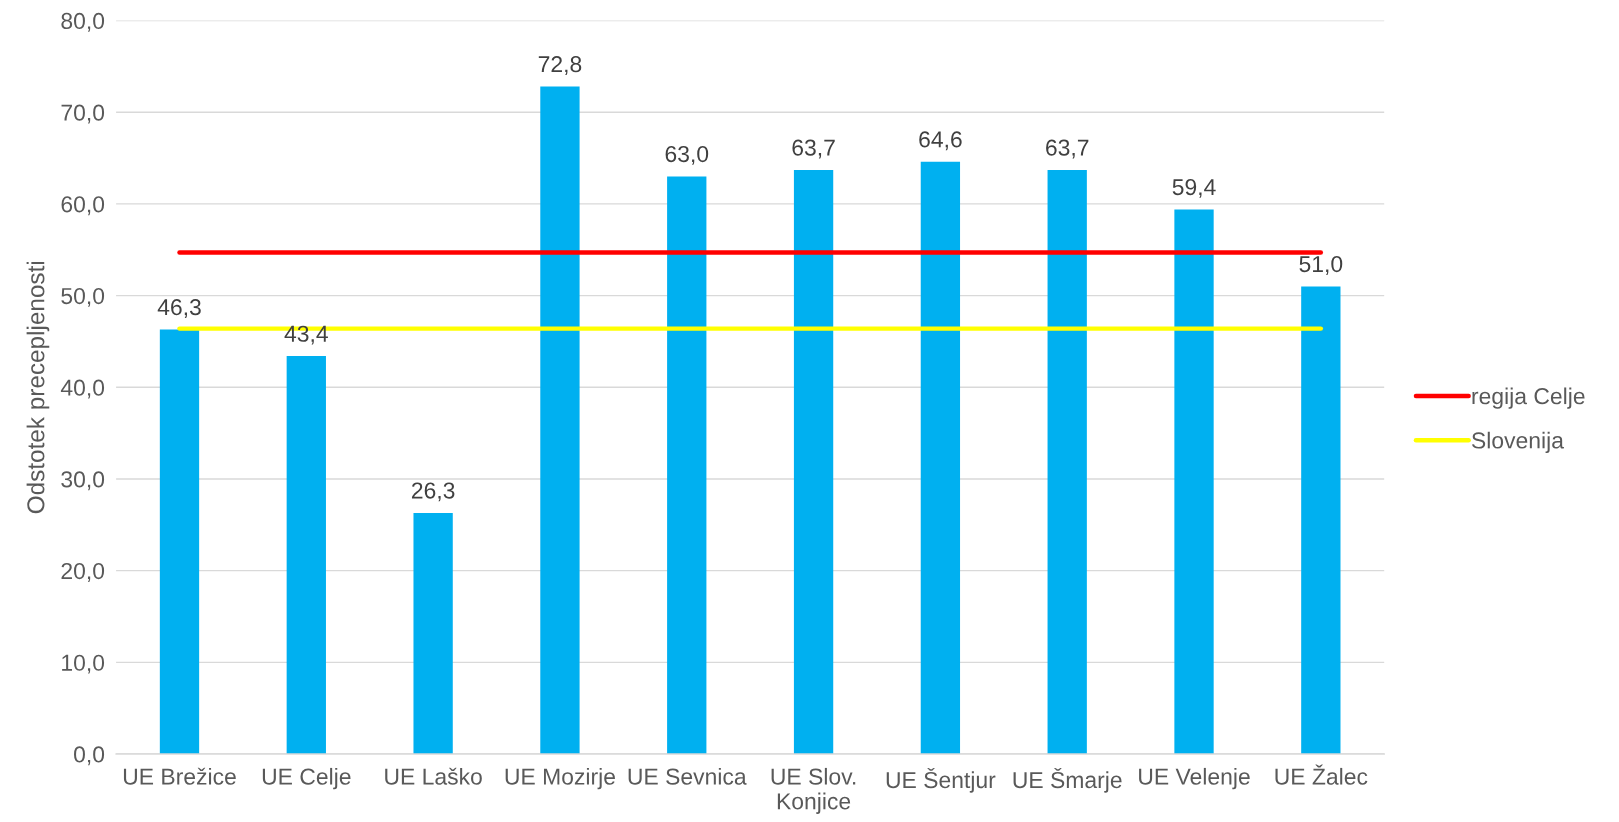 This screenshot has height=822, width=1619. What do you see at coordinates (1321, 774) in the screenshot?
I see `x-tick-label: UE Žalec` at bounding box center [1321, 774].